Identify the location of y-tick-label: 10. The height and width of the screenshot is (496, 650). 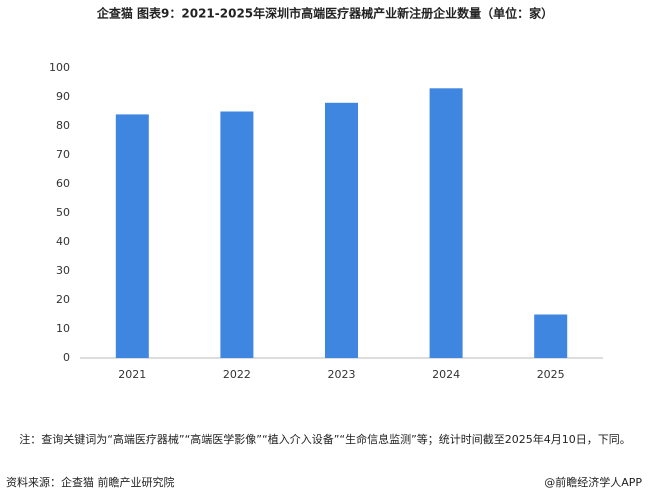
(63, 328).